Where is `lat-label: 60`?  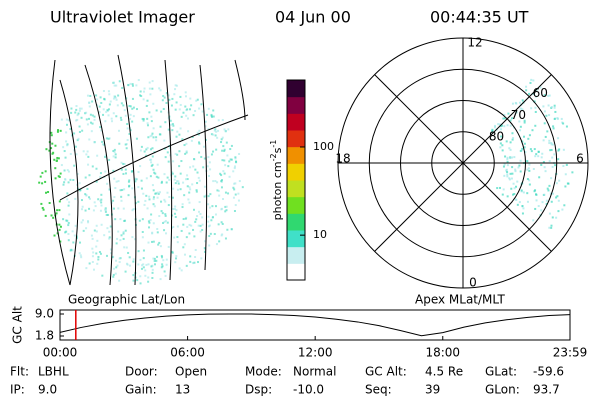
lat-label: 60 is located at coordinates (540, 93).